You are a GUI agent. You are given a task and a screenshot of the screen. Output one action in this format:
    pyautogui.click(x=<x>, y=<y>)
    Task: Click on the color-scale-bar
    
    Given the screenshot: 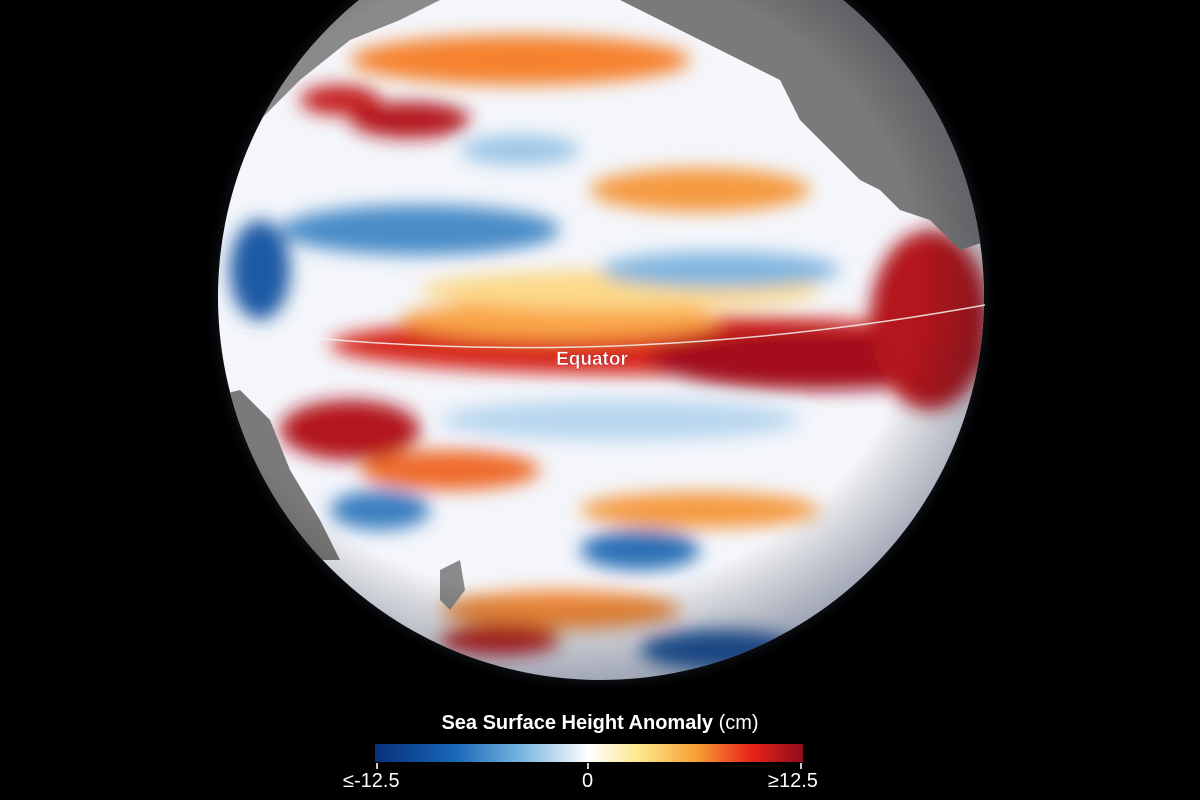 What is the action you would take?
    pyautogui.click(x=589, y=753)
    